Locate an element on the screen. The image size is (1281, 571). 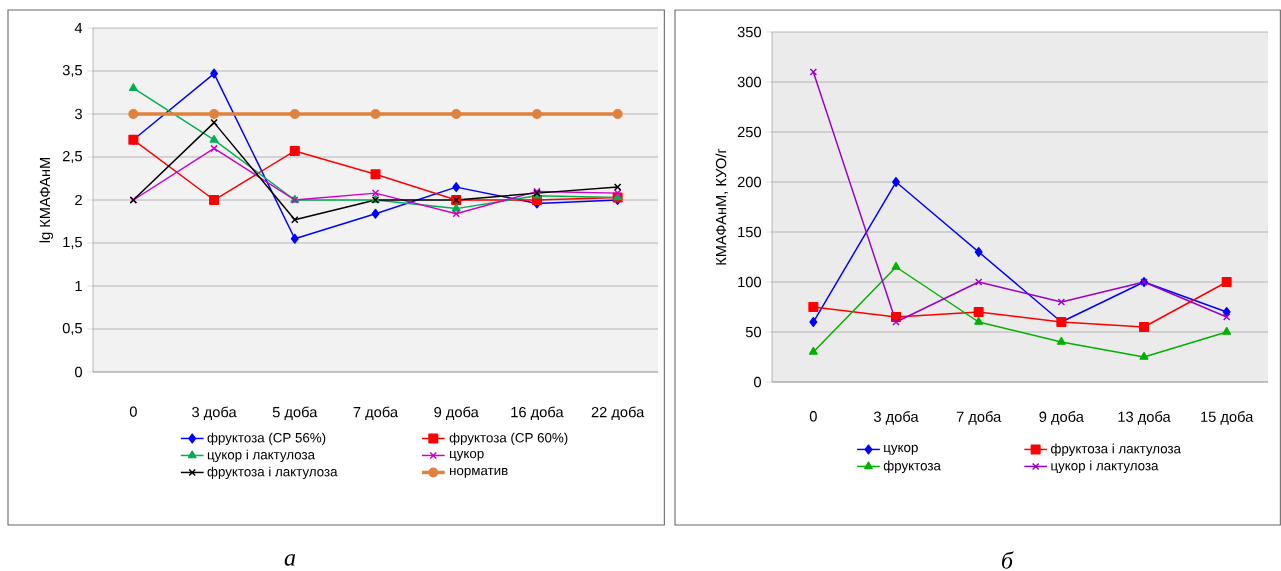
y-tick-label: 3,5 is located at coordinates (72, 71).